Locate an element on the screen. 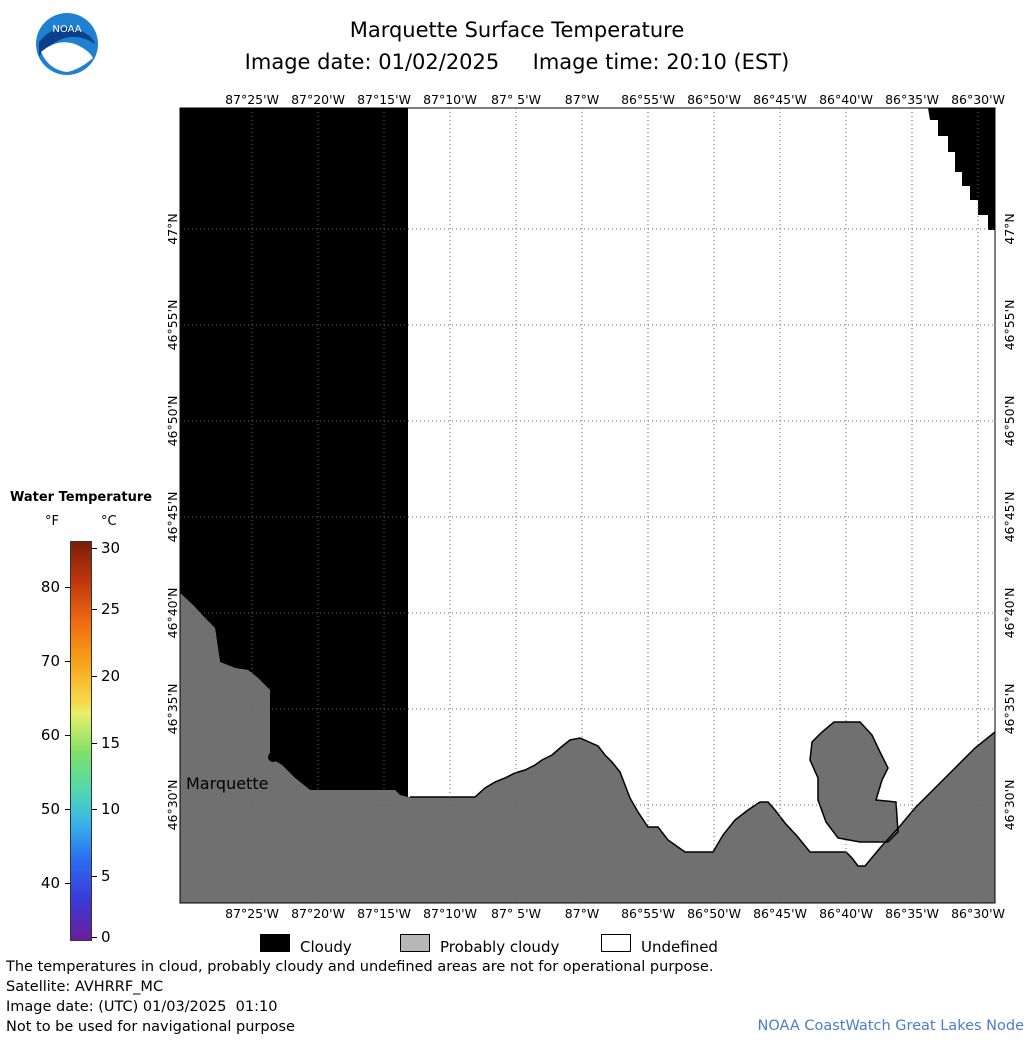  latitude-label-left: 46°45'N is located at coordinates (172, 517).